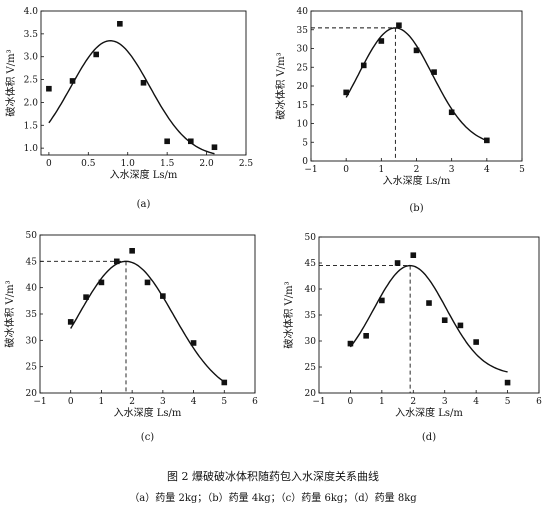 Image resolution: width=546 pixels, height=512 pixels. Describe the element at coordinates (31, 81) in the screenshot. I see `y-tick-label: 2.5` at that location.